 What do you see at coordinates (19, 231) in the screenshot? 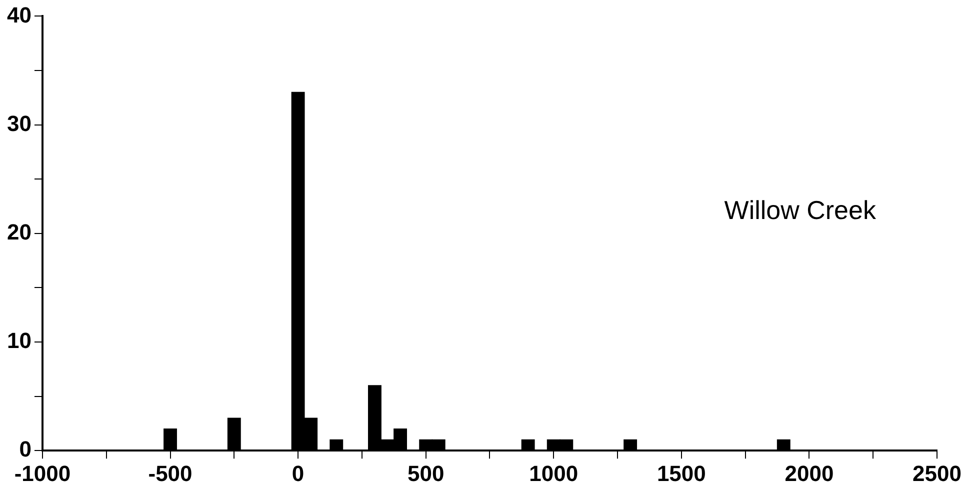
I see `y-tick-label: 20` at bounding box center [19, 231].